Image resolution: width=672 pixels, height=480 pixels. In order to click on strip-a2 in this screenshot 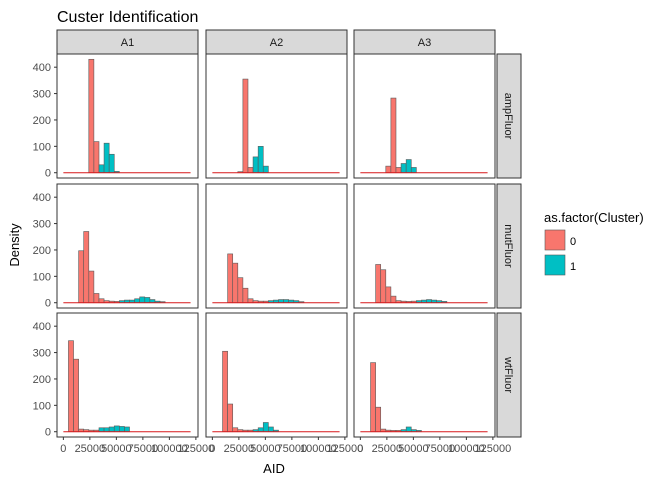, I will do `click(276, 42)`.